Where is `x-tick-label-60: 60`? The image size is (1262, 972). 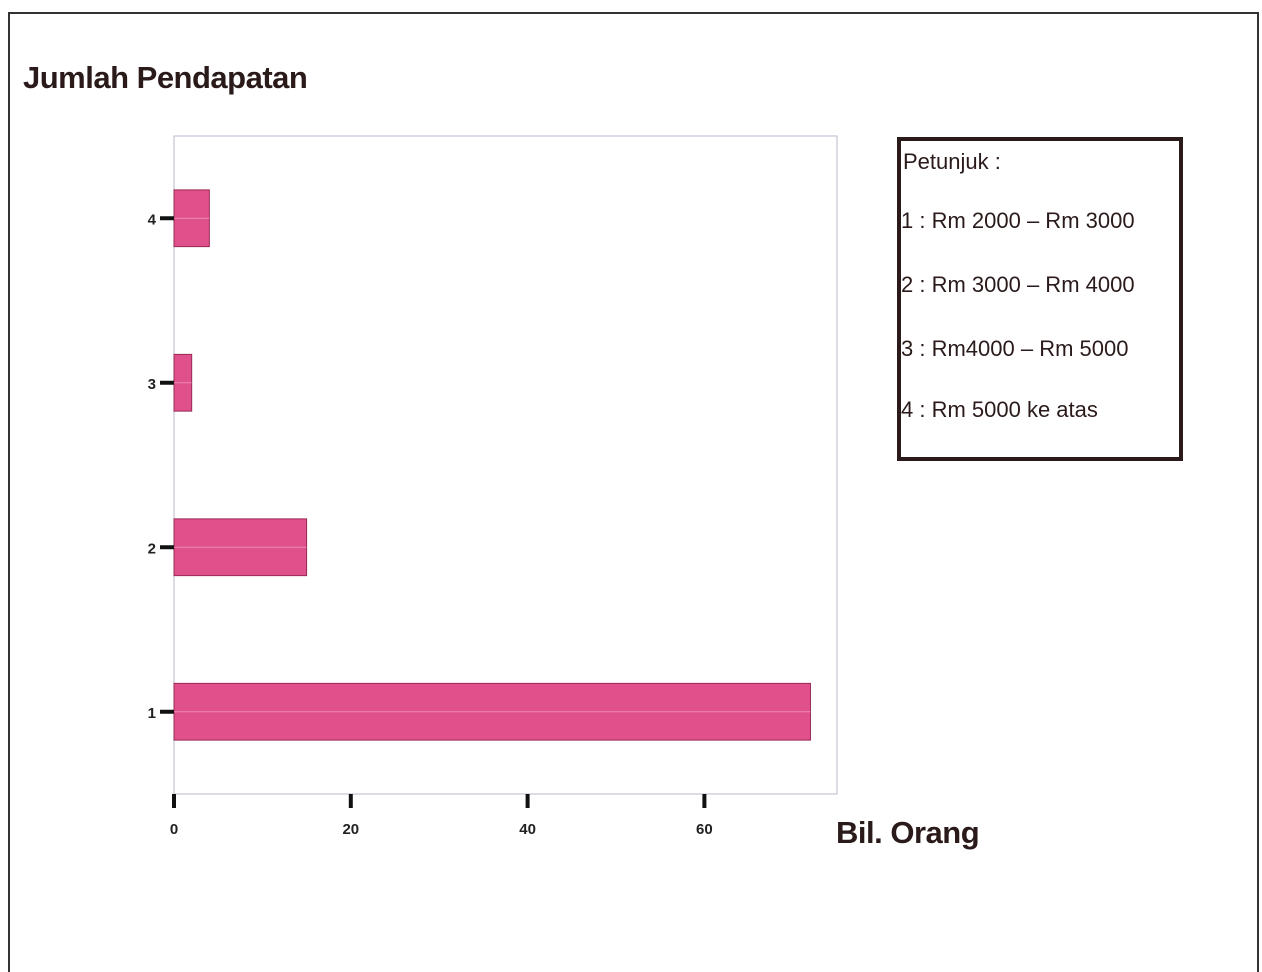
x-tick-label-60: 60 is located at coordinates (704, 829).